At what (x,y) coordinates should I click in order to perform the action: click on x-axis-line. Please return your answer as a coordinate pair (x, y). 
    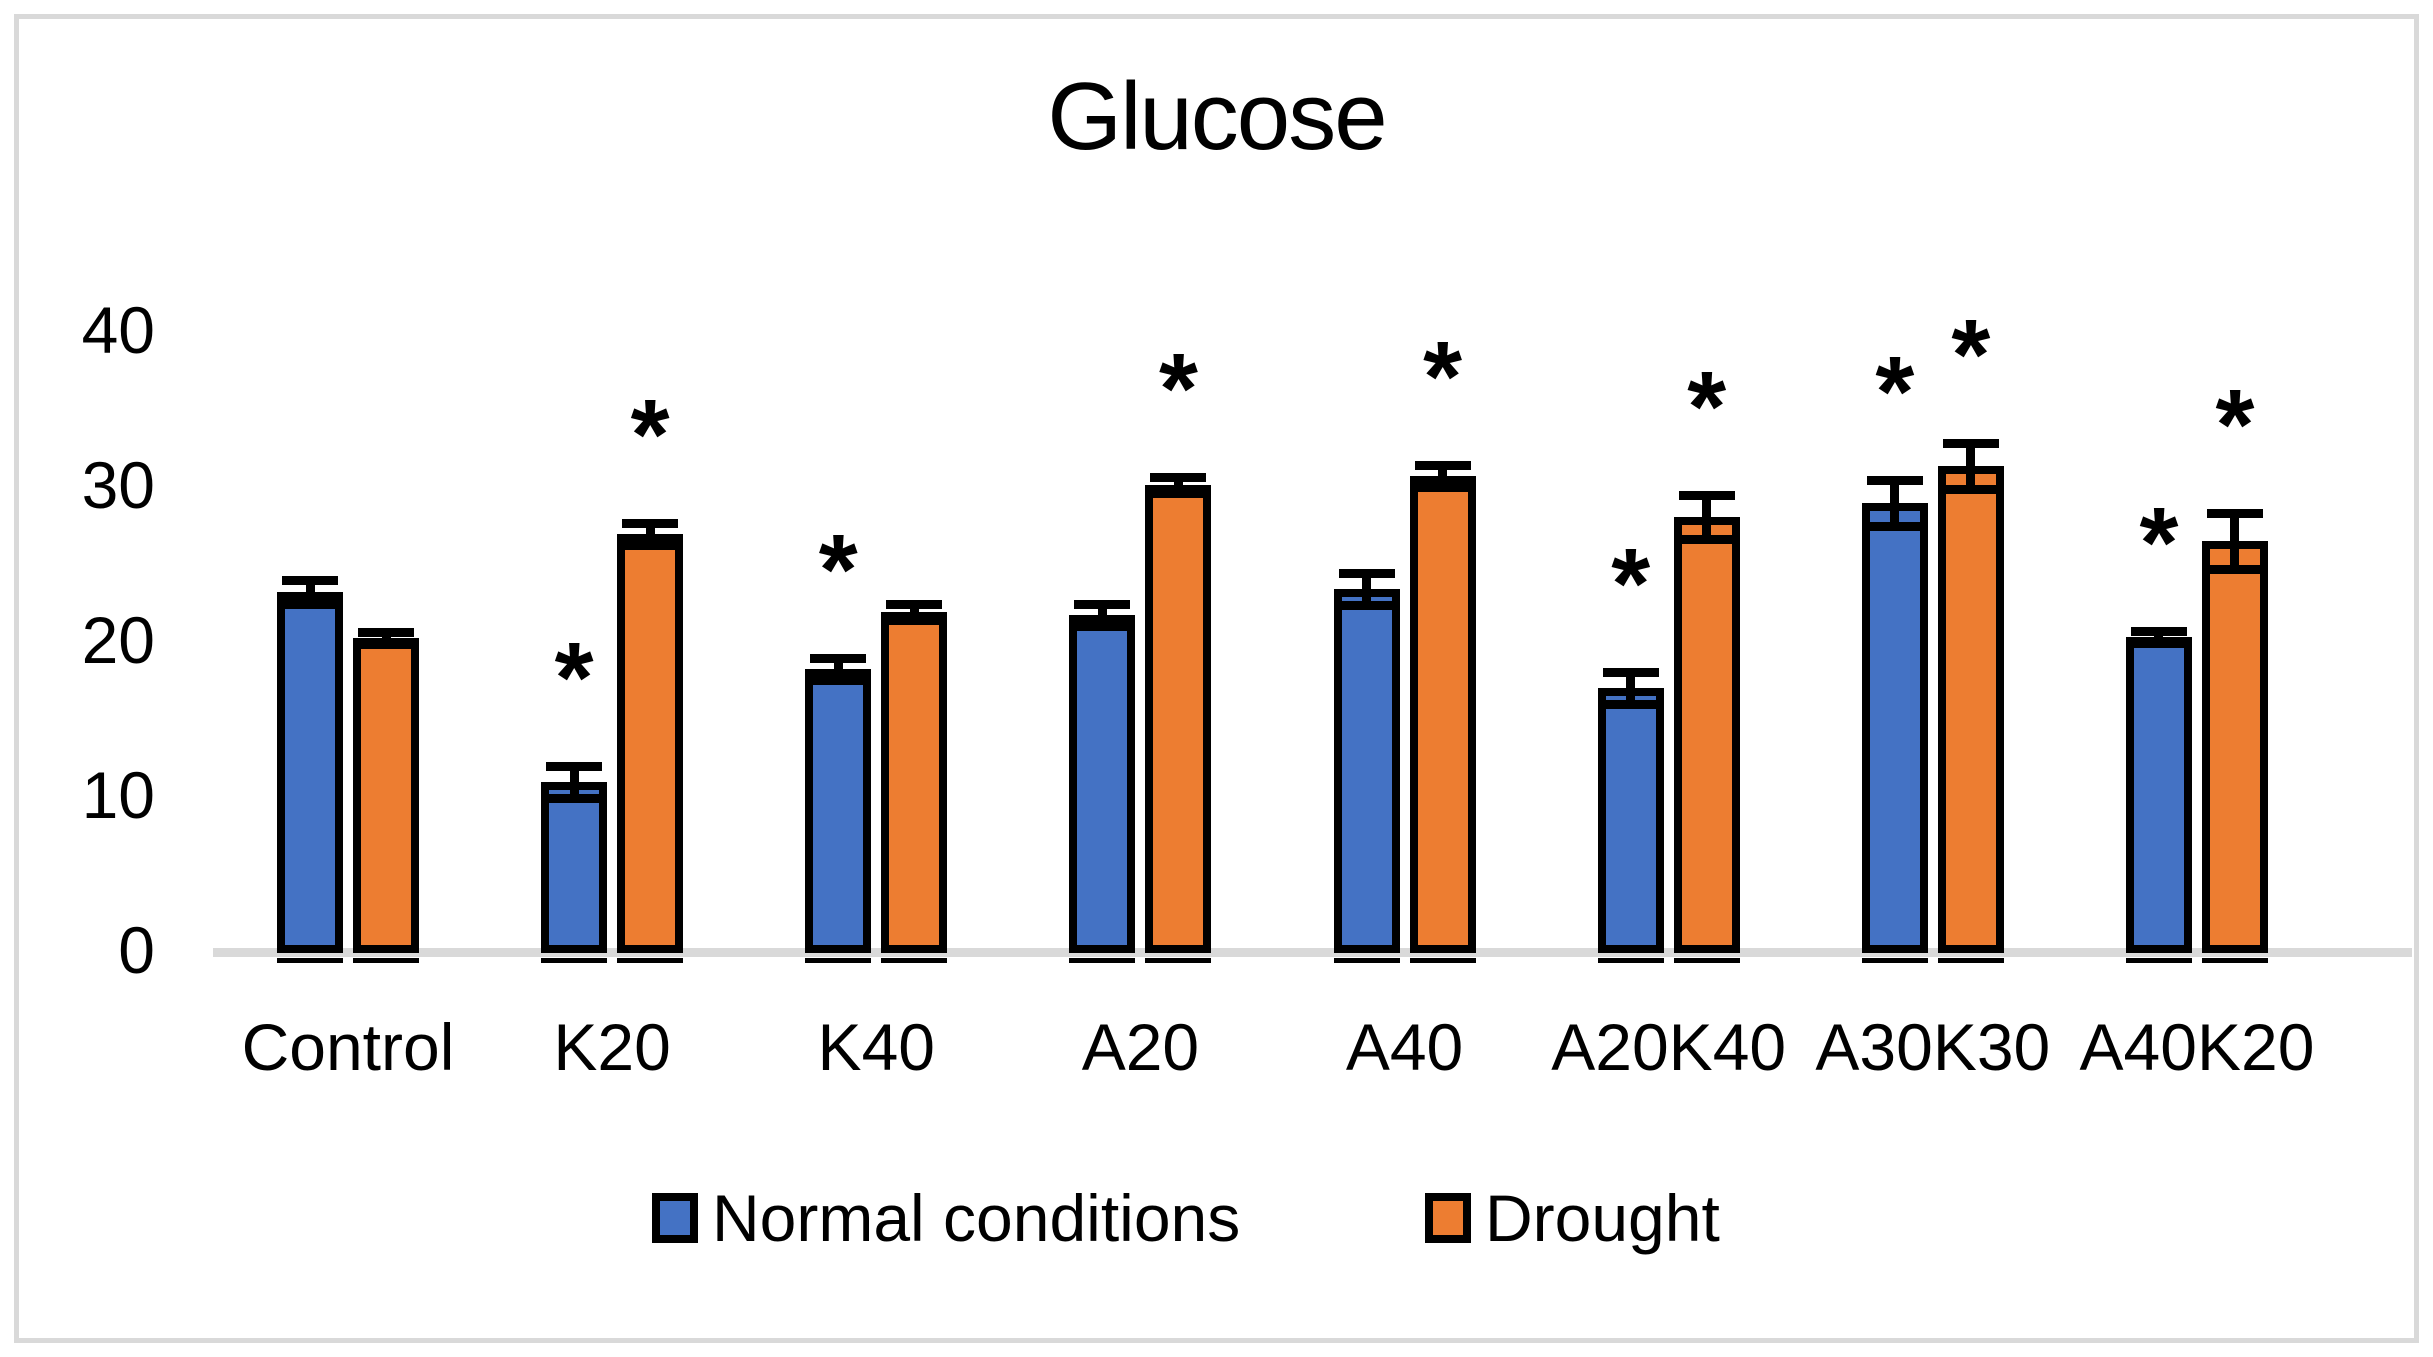
    Looking at the image, I should click on (1312, 952).